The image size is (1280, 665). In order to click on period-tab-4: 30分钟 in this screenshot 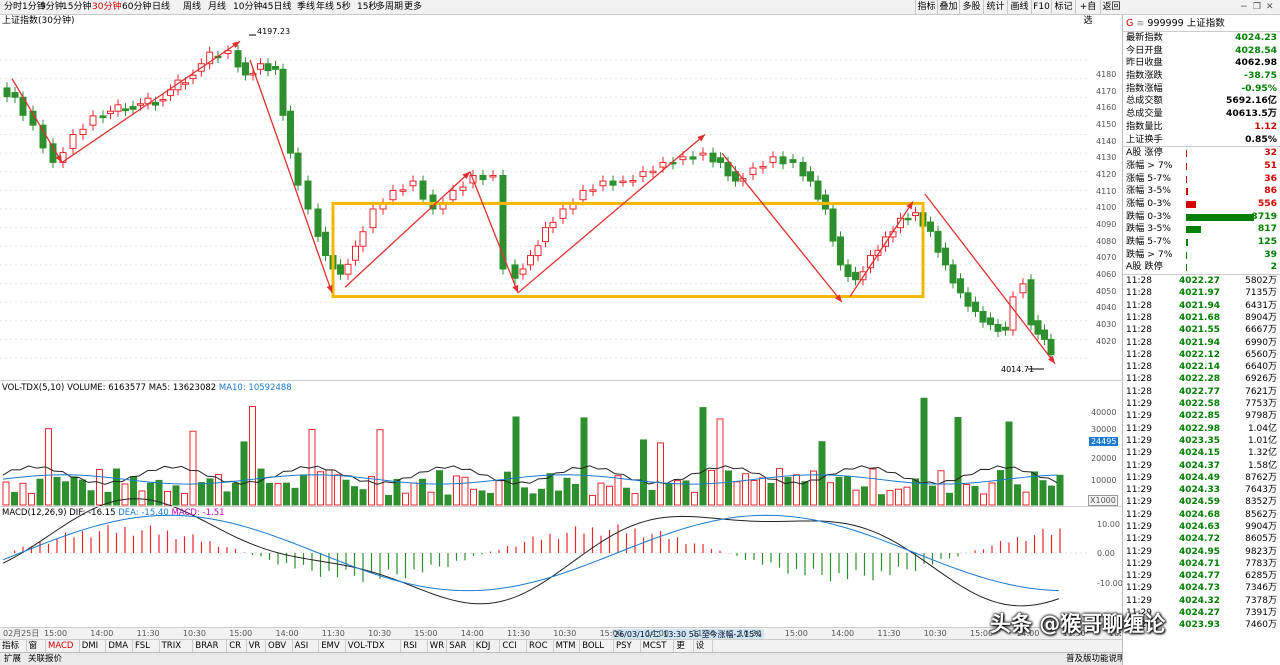, I will do `click(107, 7)`.